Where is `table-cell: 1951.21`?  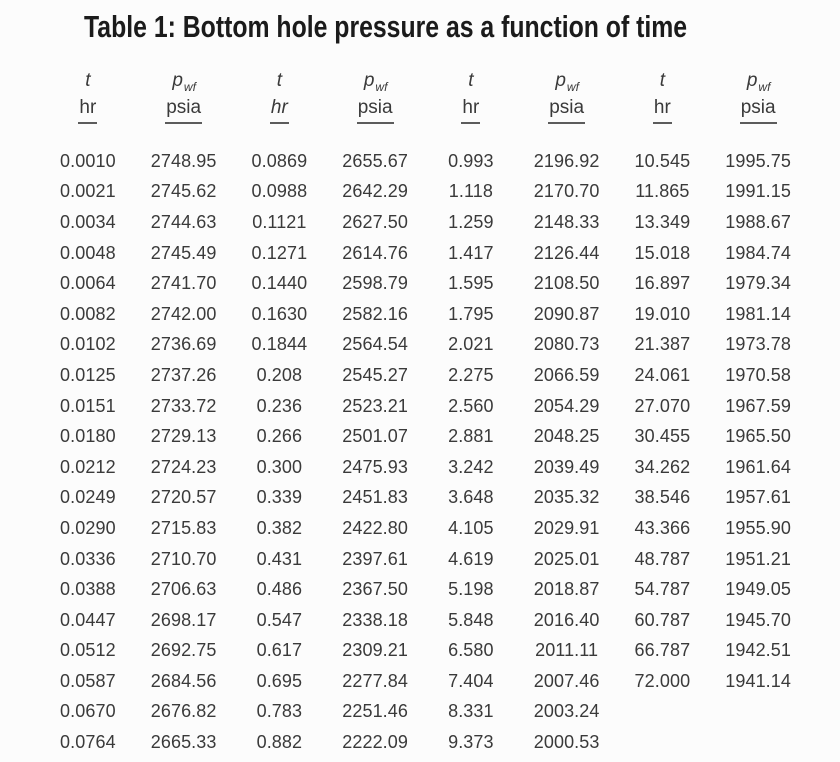 table-cell: 1951.21 is located at coordinates (758, 558).